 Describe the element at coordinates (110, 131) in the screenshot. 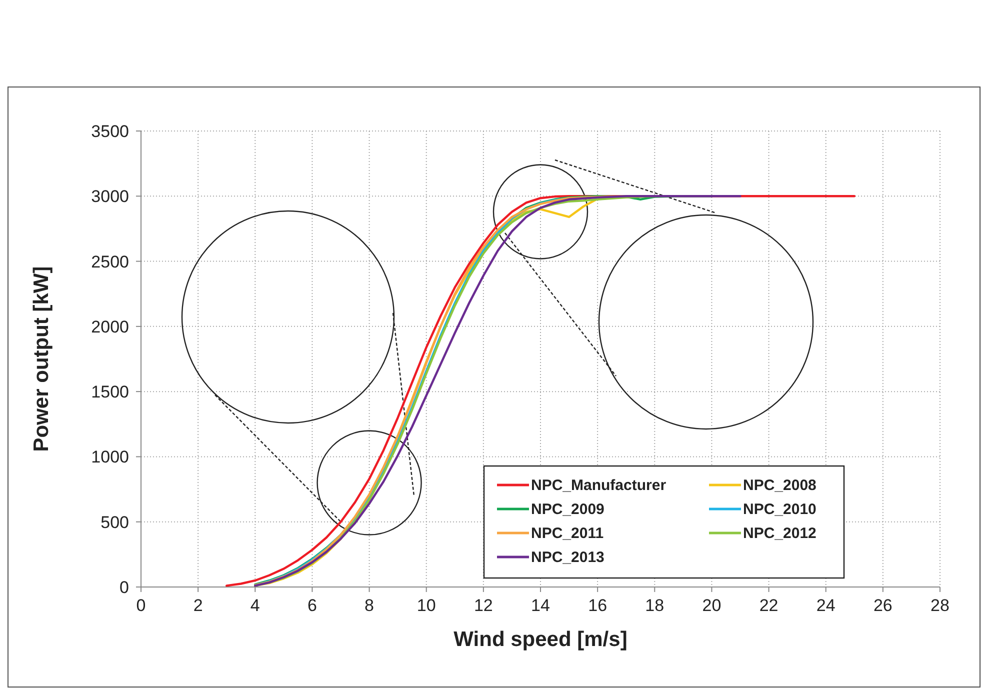

I see `y-tick-label: 3500` at that location.